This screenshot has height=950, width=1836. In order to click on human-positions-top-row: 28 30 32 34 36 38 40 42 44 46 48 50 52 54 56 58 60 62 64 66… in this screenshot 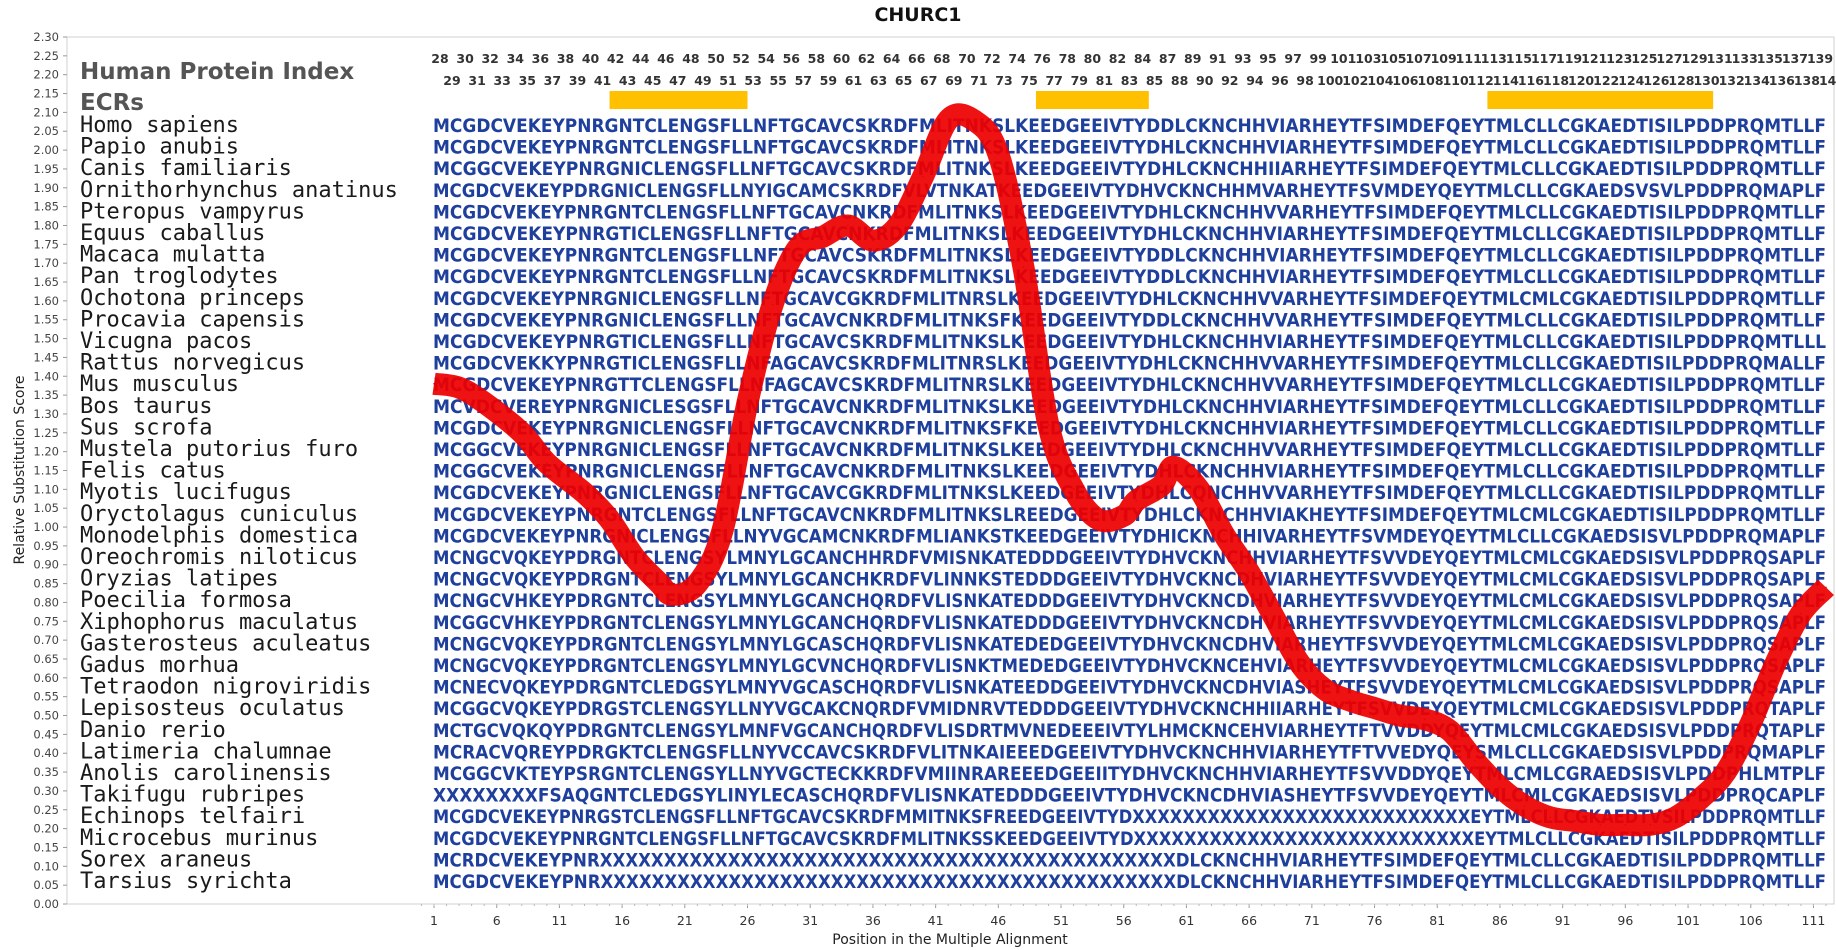, I will do `click(1132, 58)`.